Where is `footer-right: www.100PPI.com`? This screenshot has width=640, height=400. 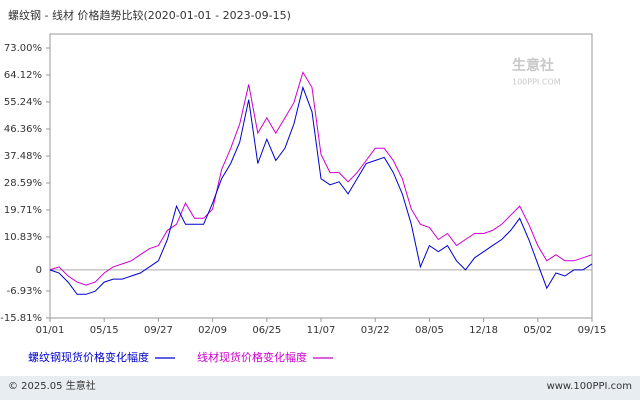
footer-right: www.100PPI.com is located at coordinates (589, 386).